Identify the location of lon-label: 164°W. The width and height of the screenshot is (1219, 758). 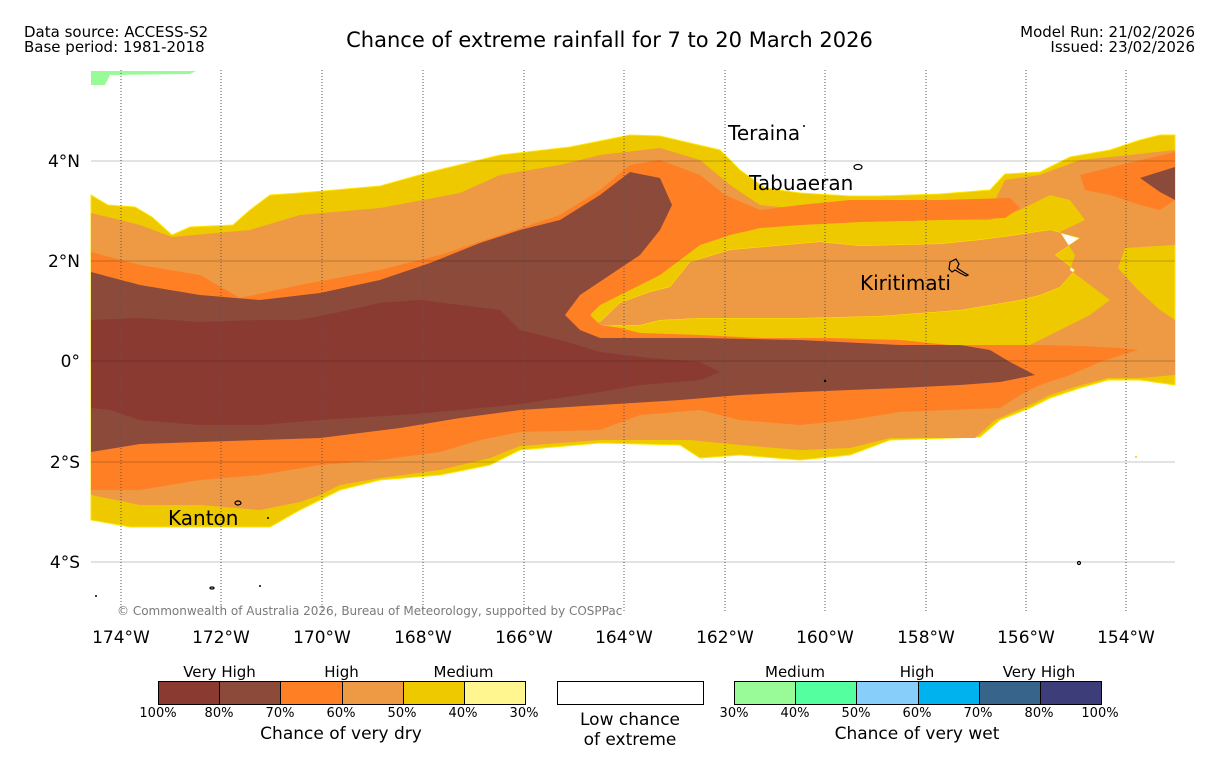
(624, 638).